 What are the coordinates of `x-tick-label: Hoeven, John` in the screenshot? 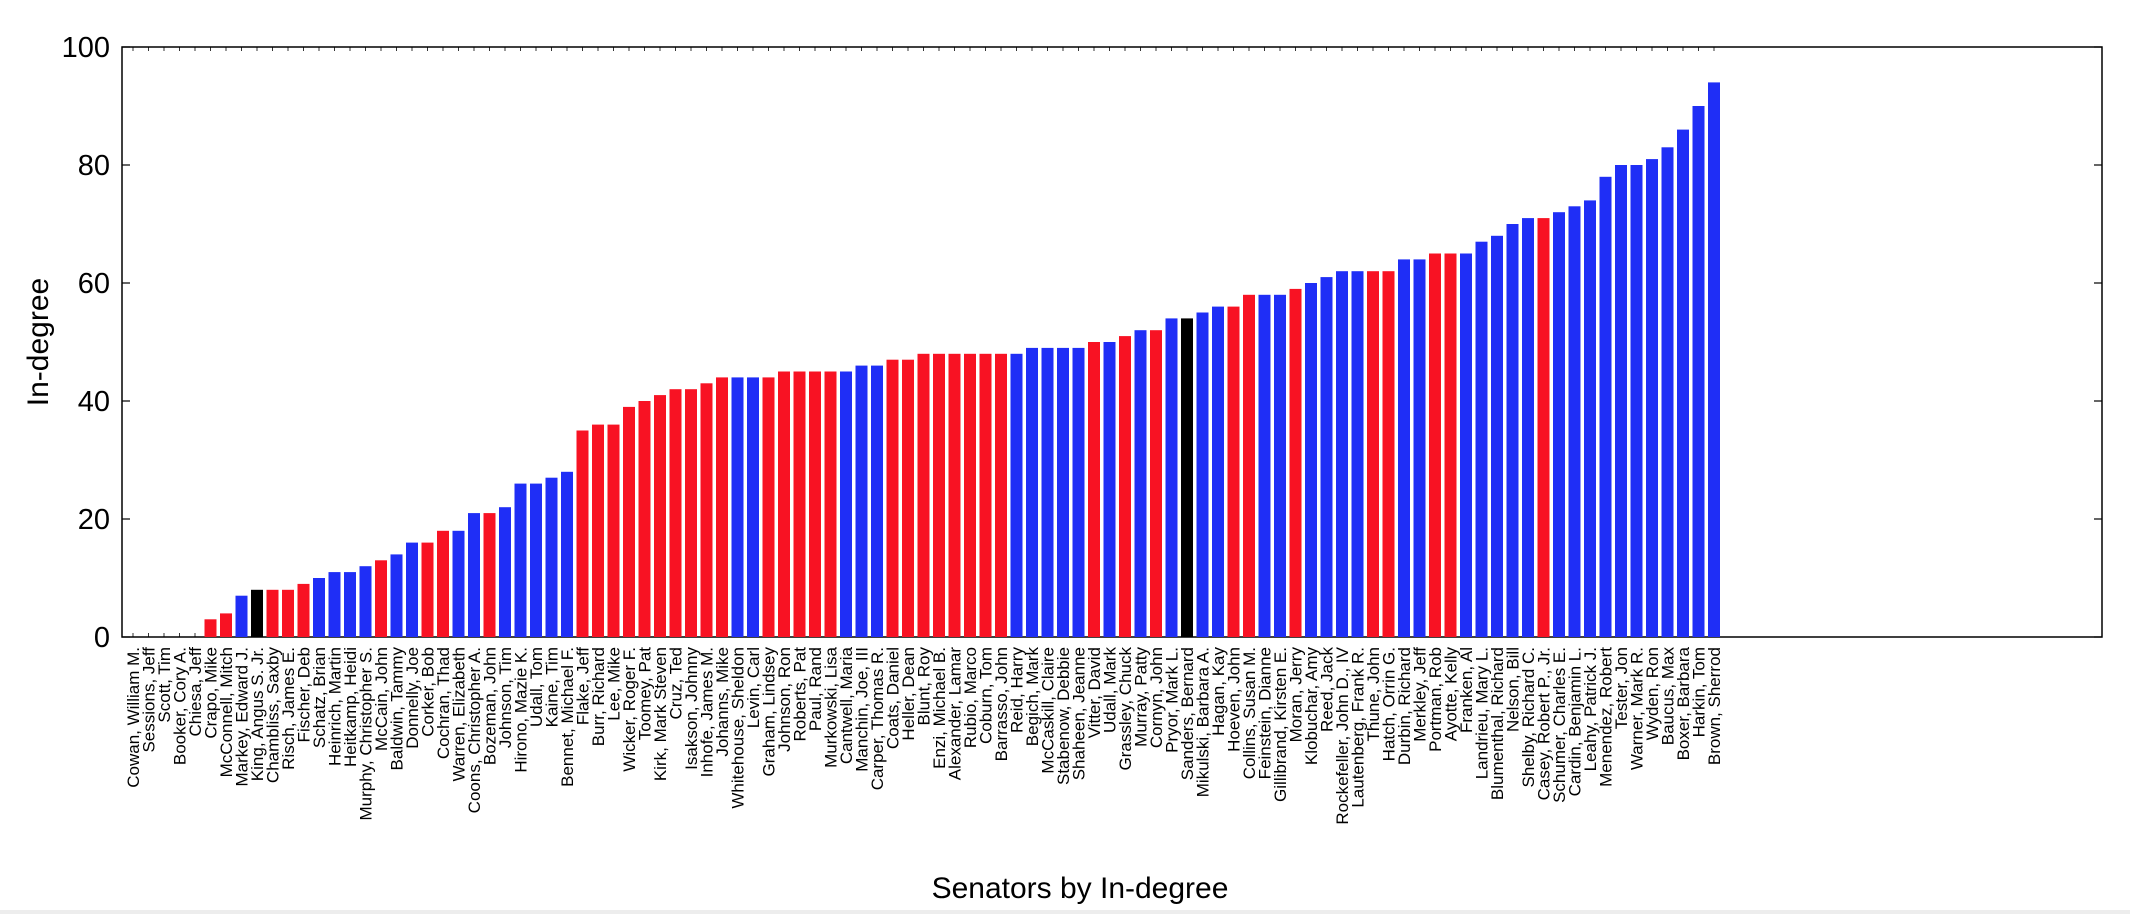 It's located at (1234, 699).